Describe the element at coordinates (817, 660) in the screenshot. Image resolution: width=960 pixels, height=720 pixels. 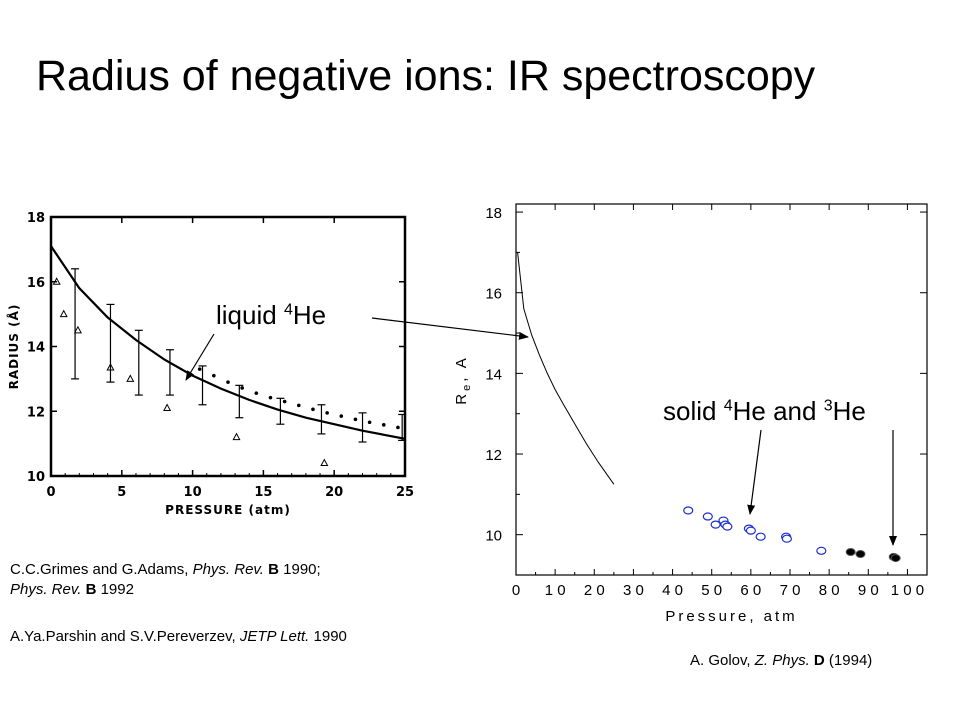
I see `caption-golov-vol: D` at that location.